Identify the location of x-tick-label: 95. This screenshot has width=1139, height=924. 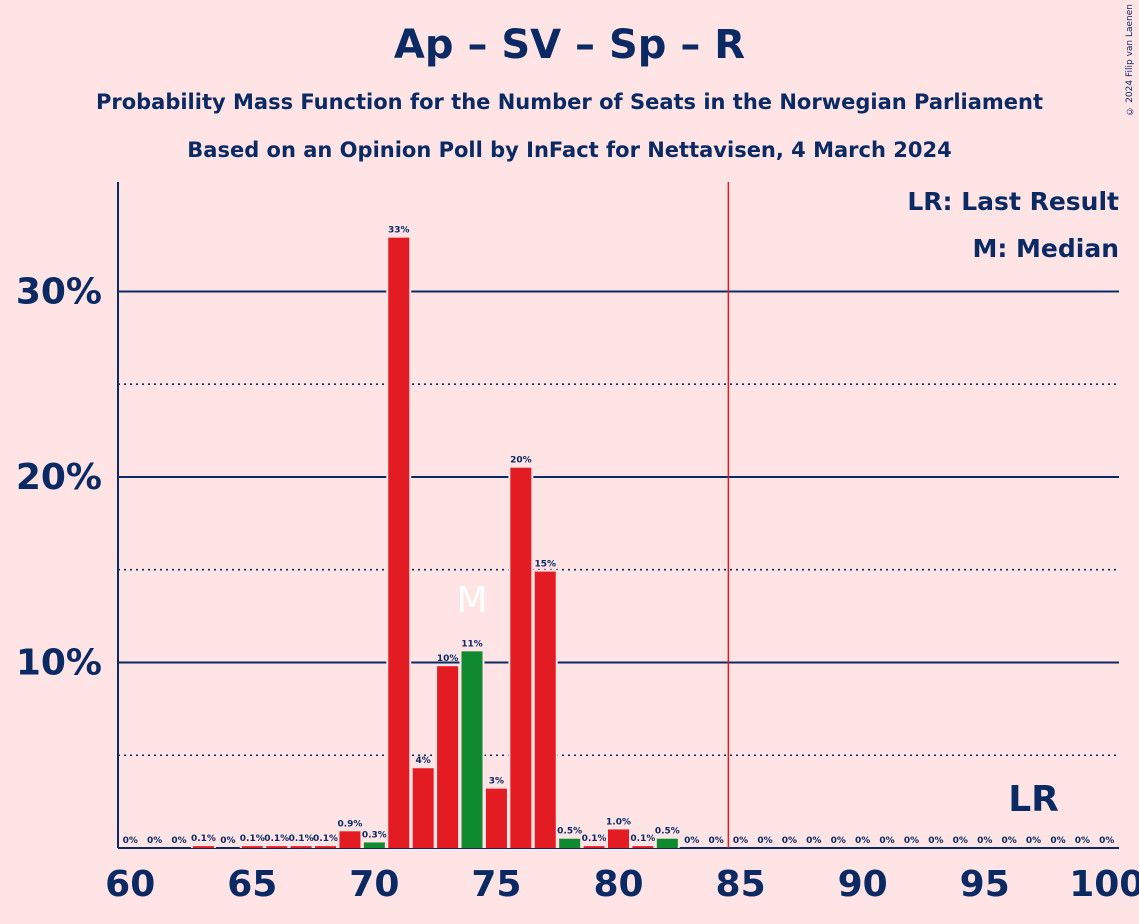
(985, 884).